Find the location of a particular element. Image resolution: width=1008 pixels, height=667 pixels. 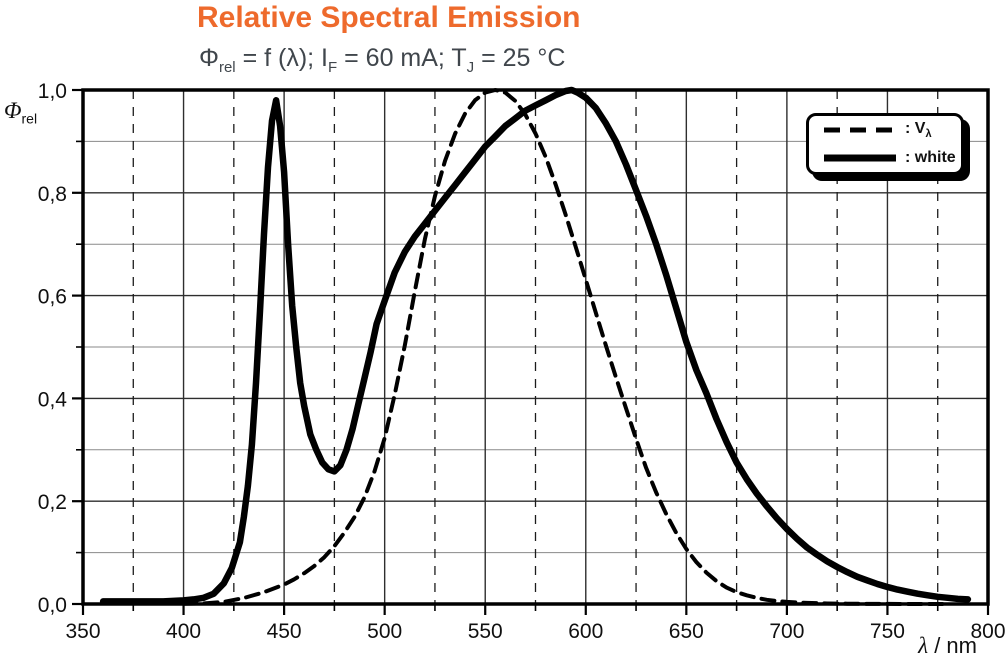

x-axis-title: λ / nm is located at coordinates (947, 646).